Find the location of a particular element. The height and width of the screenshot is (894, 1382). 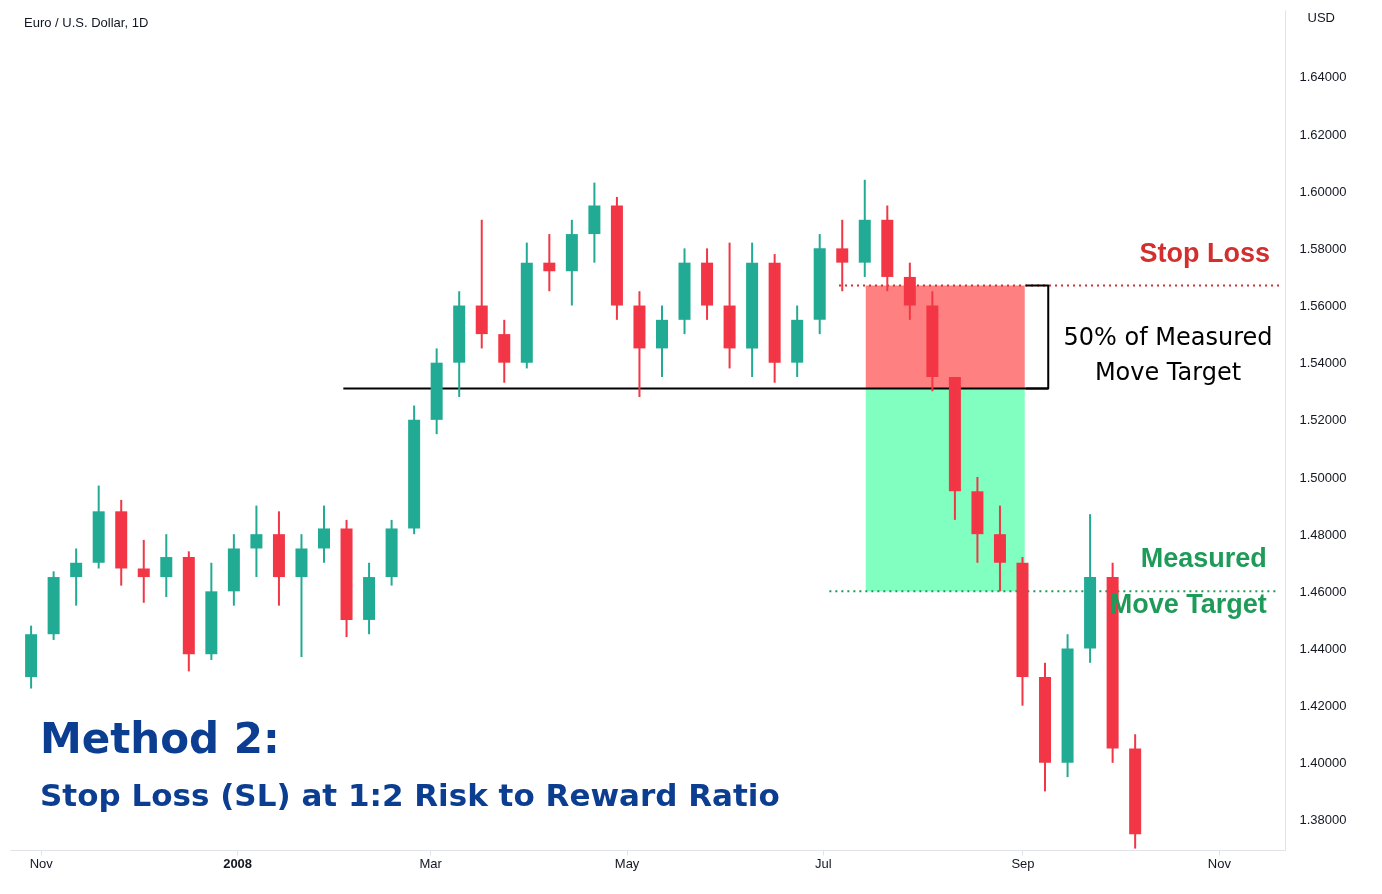

annotation: Method 2: is located at coordinates (160, 738).